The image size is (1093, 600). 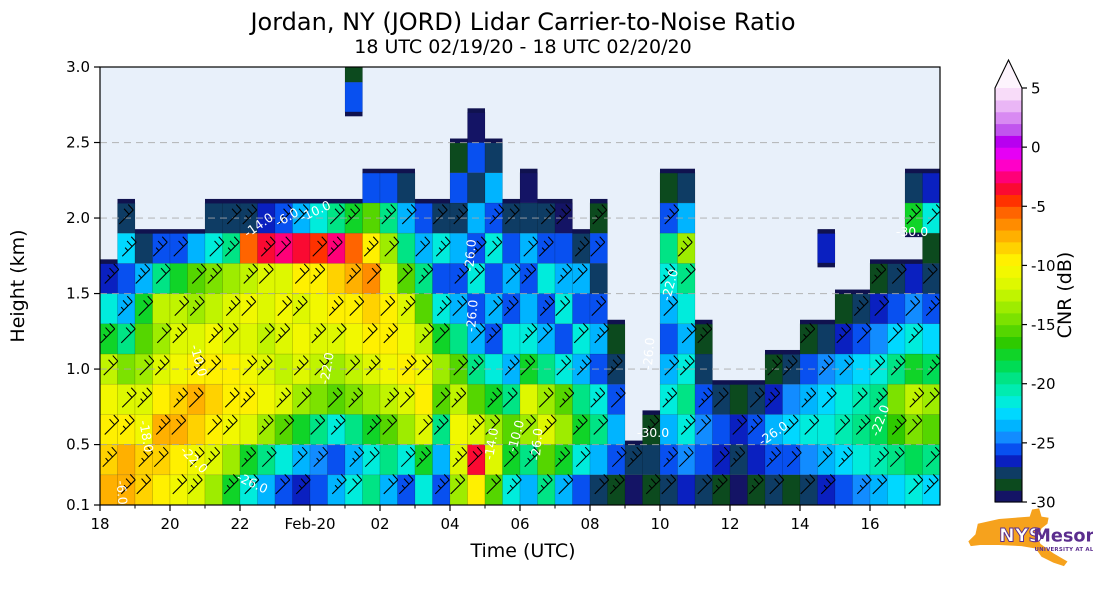 I want to click on logo-nys-text: NYS, so click(x=1020, y=535).